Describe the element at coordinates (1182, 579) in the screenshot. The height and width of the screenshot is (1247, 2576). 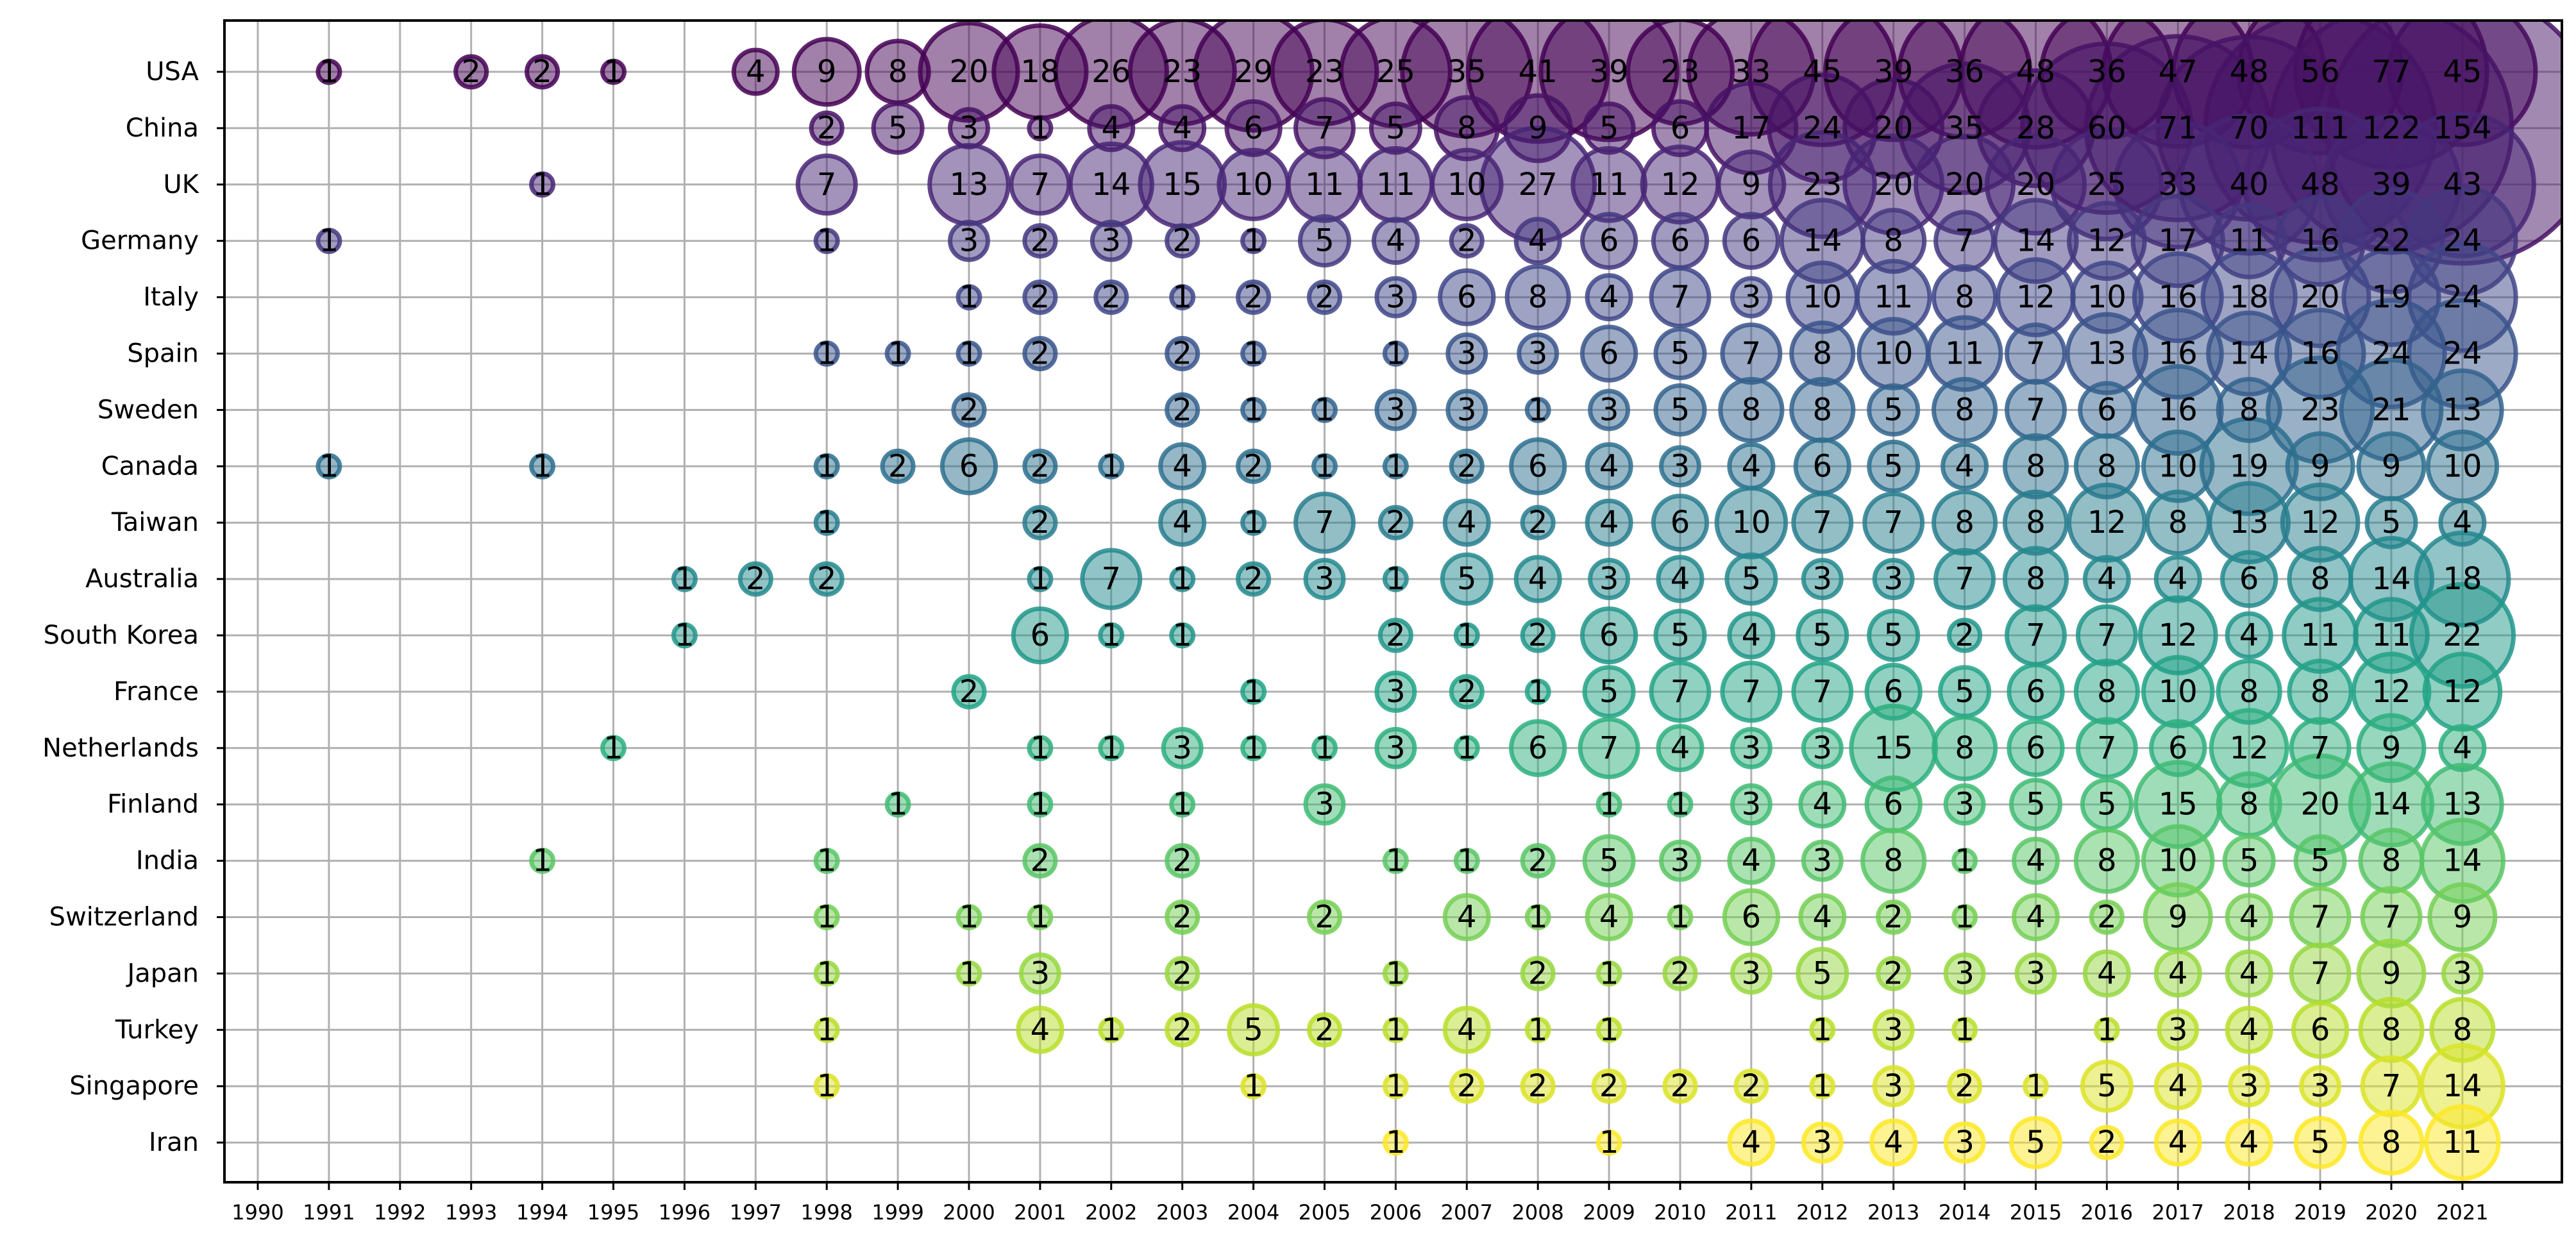
I see `bubble-australia-2003` at that location.